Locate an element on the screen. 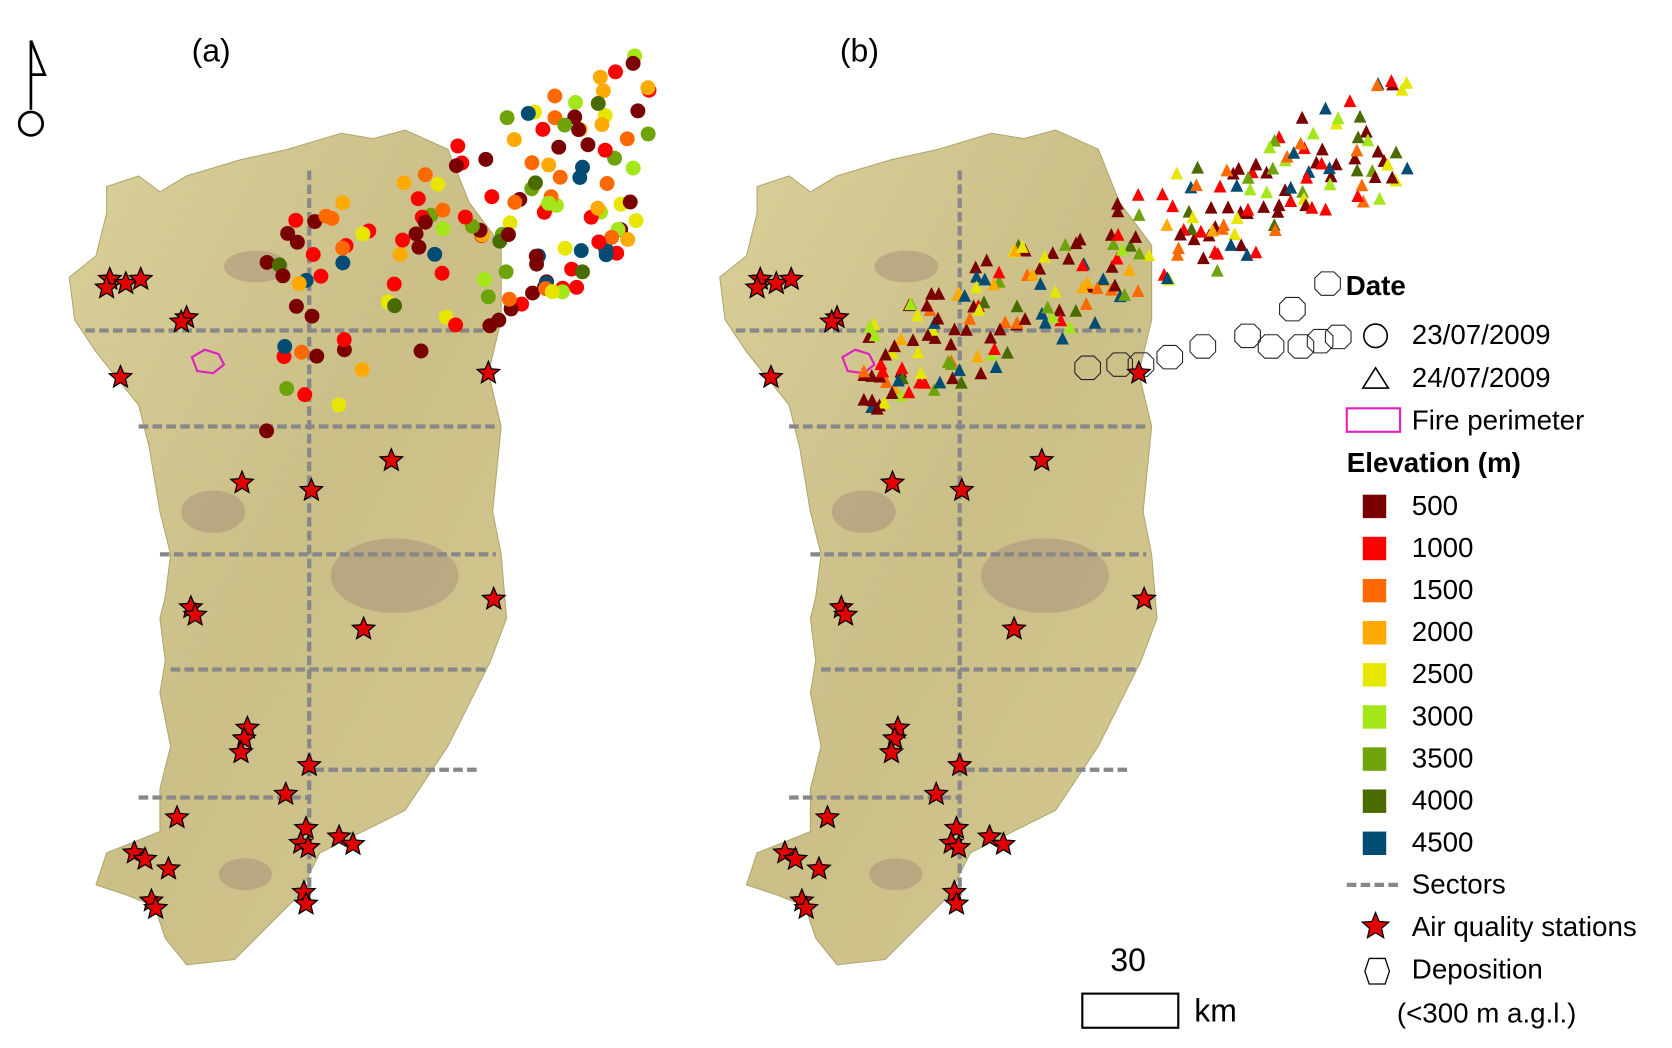 The height and width of the screenshot is (1048, 1672). legend-label: Air quality stations is located at coordinates (1524, 926).